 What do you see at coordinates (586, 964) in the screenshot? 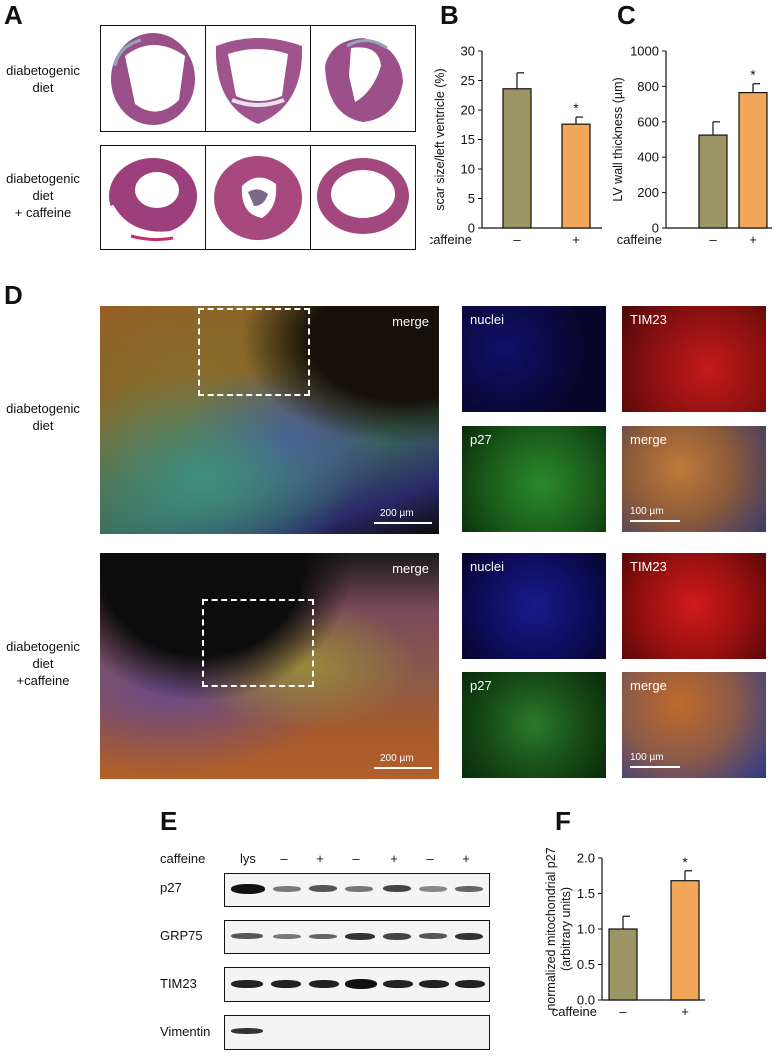
I see `y-tick-label: 0.5` at bounding box center [586, 964].